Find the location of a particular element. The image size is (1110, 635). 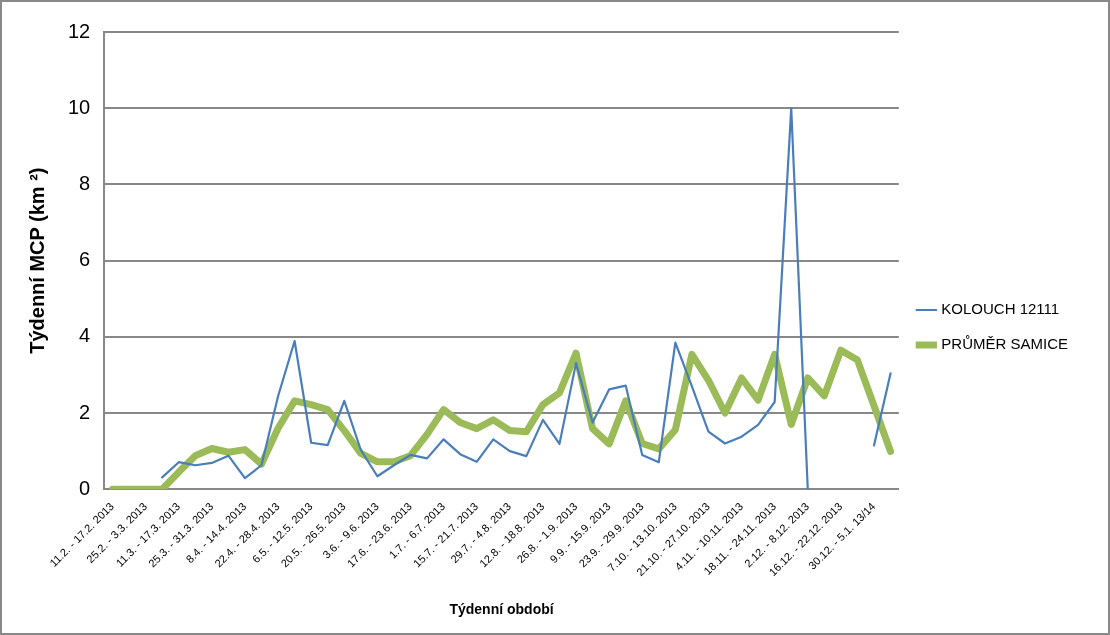

y-axis-title: Týdenní MCP (km ²) is located at coordinates (36, 260).